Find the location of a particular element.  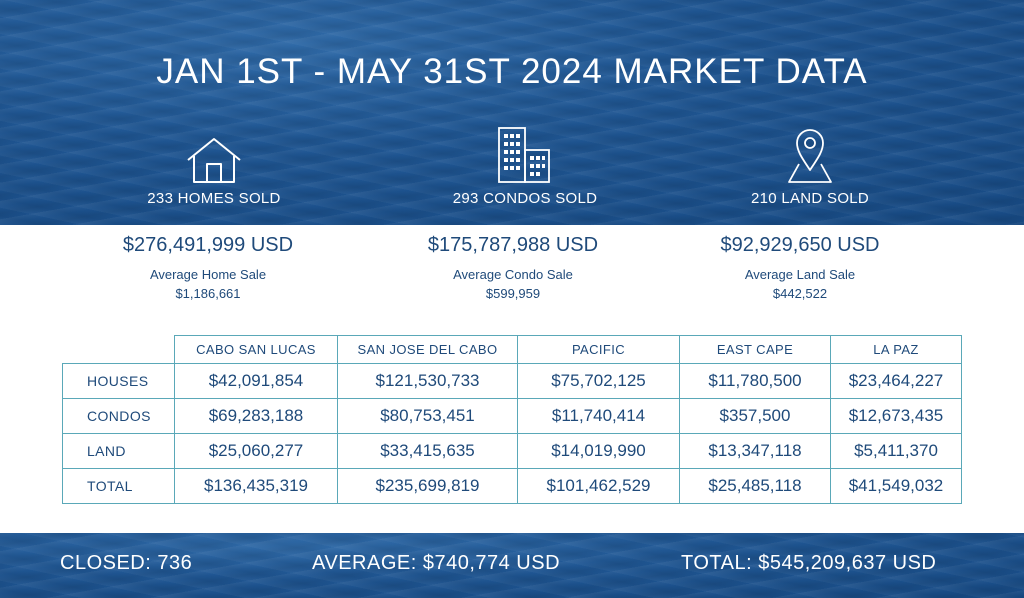

condos-sold-stat: 293 CONDOS SOLD is located at coordinates (525, 163).